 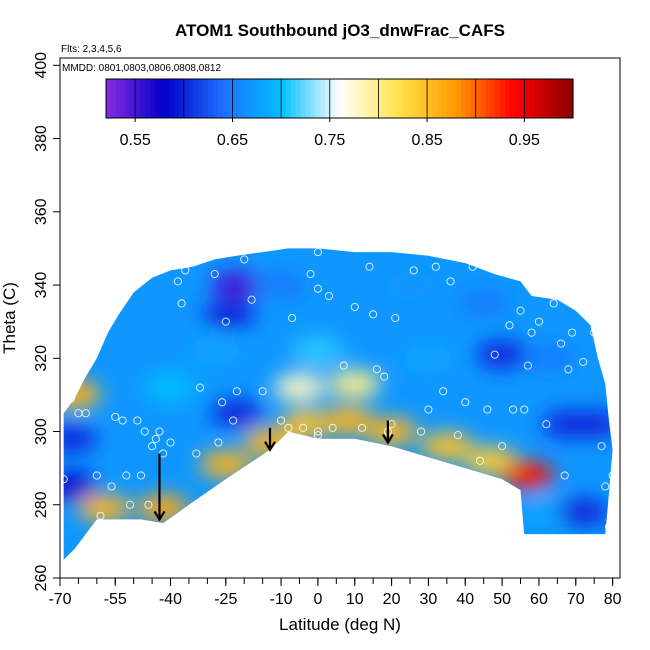 I want to click on y-tick-label: 340, so click(x=41, y=285).